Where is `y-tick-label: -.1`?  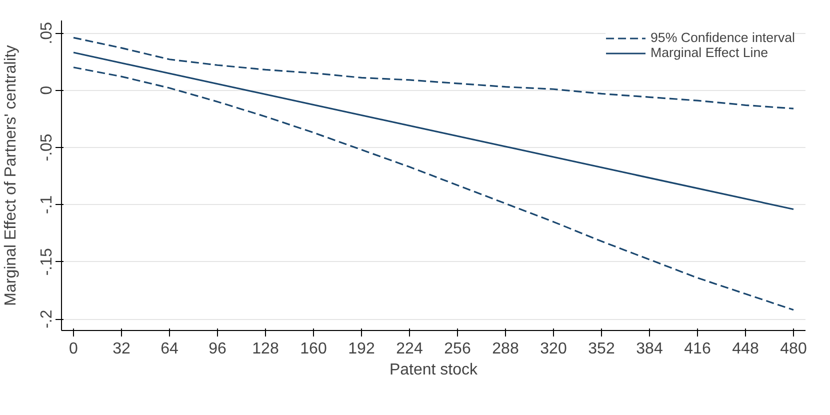
y-tick-label: -.1 is located at coordinates (47, 204).